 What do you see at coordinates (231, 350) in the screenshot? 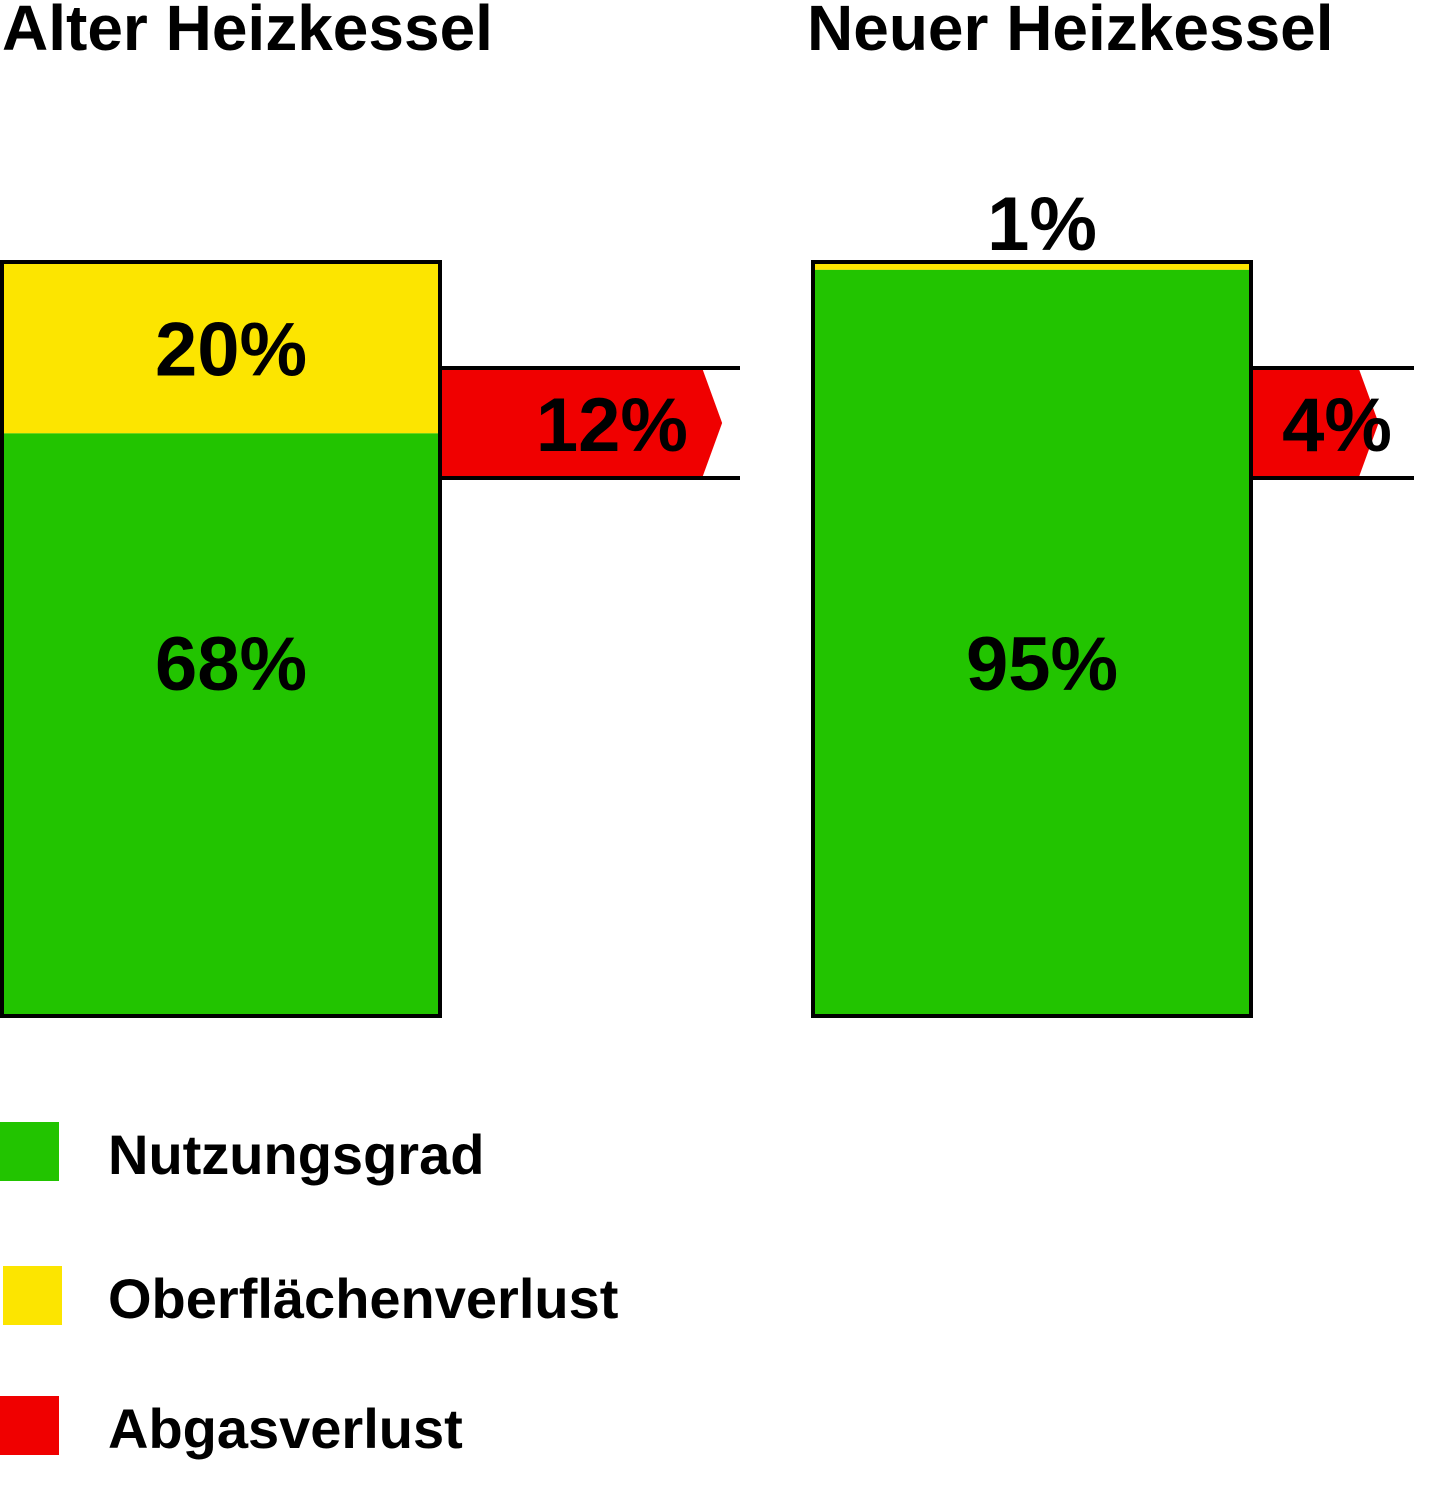
I see `label-oberflaechenverlust-alter-heizkessel: 20%` at bounding box center [231, 350].